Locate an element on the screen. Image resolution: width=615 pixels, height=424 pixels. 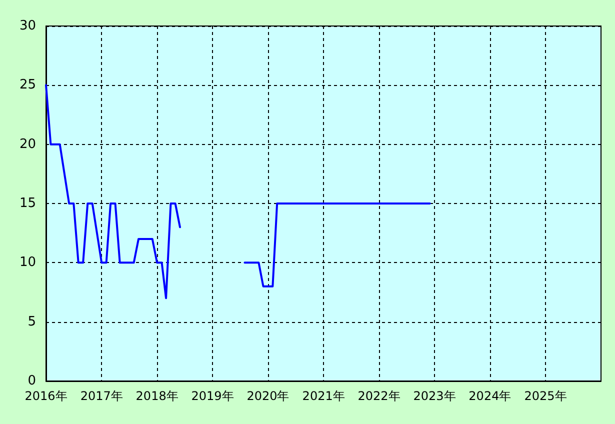
y-tick-label: 30 is located at coordinates (27, 26).